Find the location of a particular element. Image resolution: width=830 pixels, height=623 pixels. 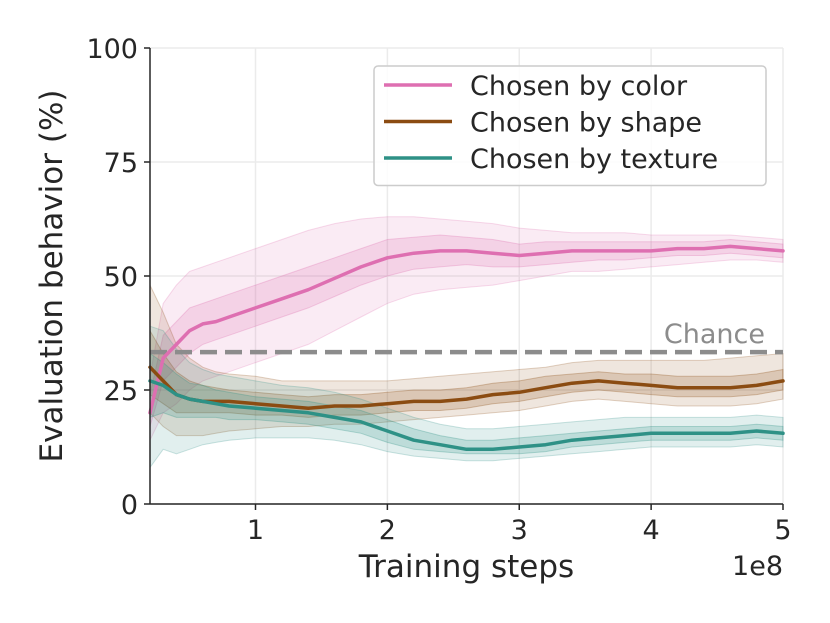

legend-label-chosen-by-texture: Chosen by texture is located at coordinates (594, 159).